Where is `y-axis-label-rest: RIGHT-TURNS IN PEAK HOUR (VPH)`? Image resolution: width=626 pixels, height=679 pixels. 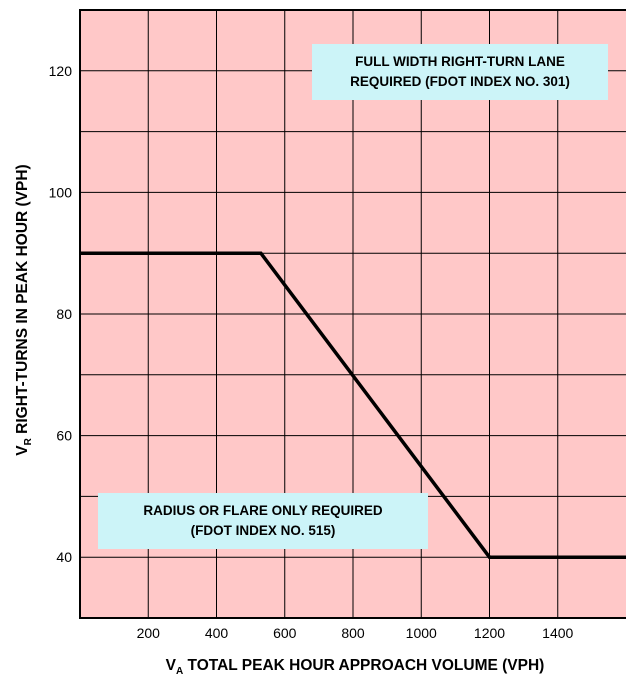 y-axis-label-rest: RIGHT-TURNS IN PEAK HOUR (VPH) is located at coordinates (22, 301).